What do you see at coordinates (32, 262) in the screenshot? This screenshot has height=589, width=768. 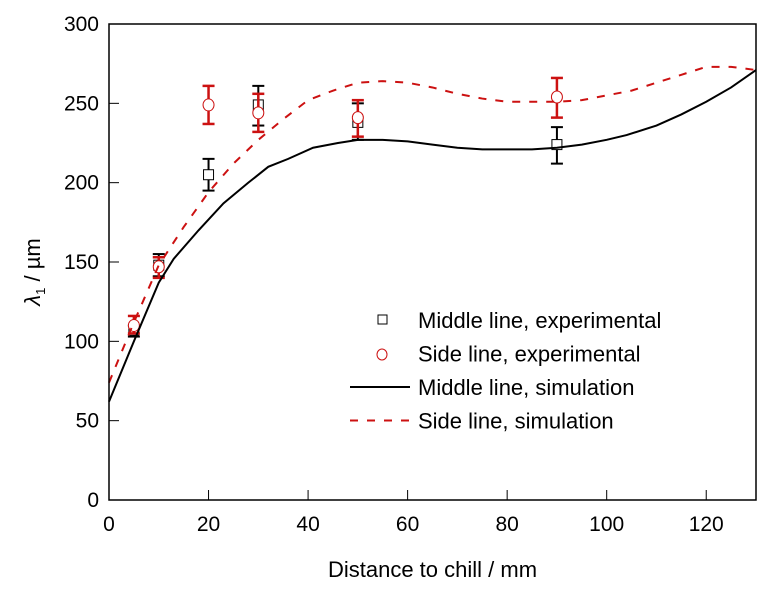 I see `y-axis-title-unit: / µm` at bounding box center [32, 262].